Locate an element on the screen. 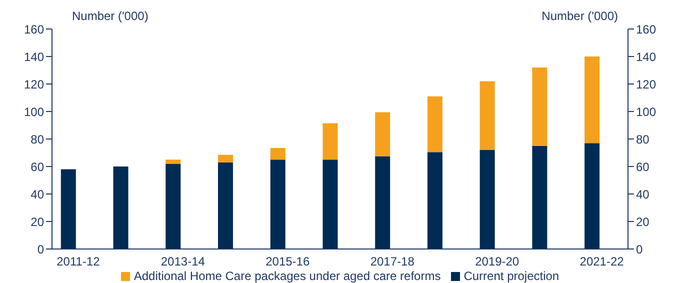  y-tick-label: 20 is located at coordinates (37, 221).